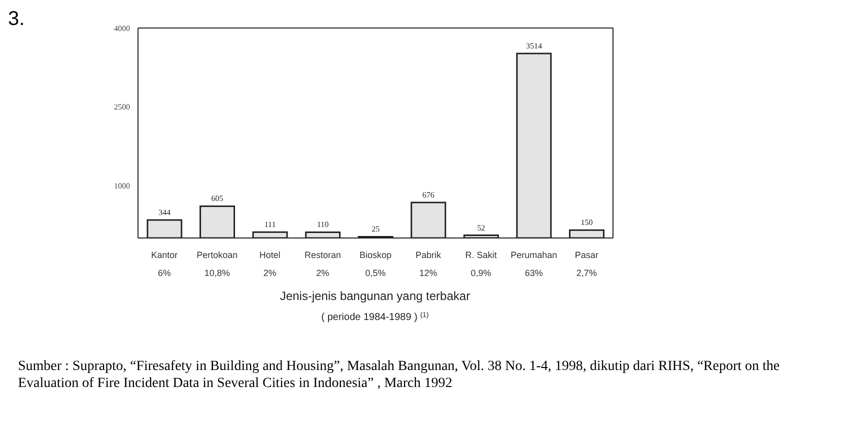  Describe the element at coordinates (375, 306) in the screenshot. I see `x-axis-title: Jenis-jenis bangunan yang terbakar ( periode 1984-1989 ) $^{(1)}$` at that location.